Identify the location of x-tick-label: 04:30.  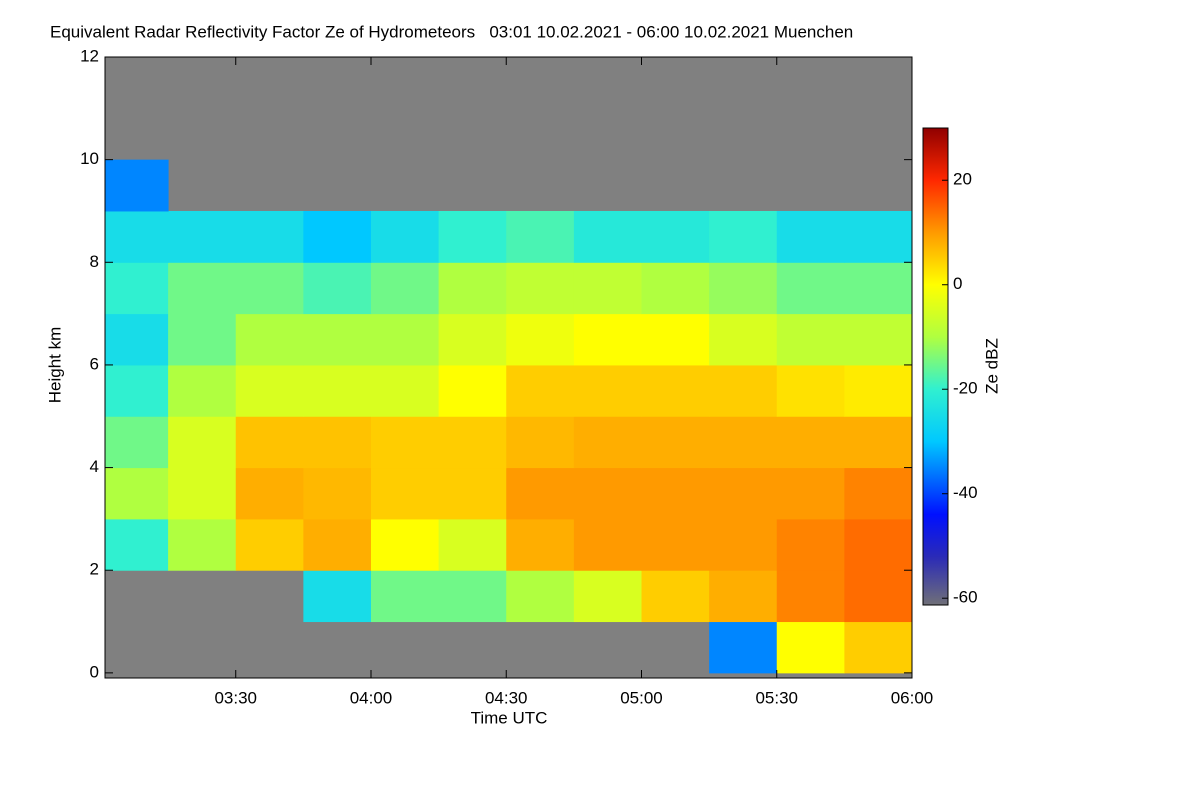
(506, 697).